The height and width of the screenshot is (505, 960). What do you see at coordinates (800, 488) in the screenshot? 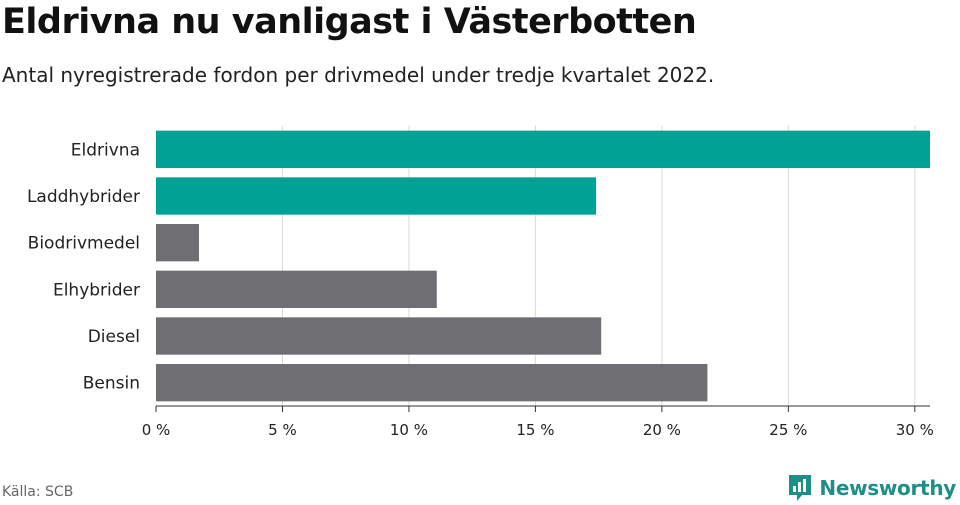
I see `newsworthy-logo-icon` at bounding box center [800, 488].